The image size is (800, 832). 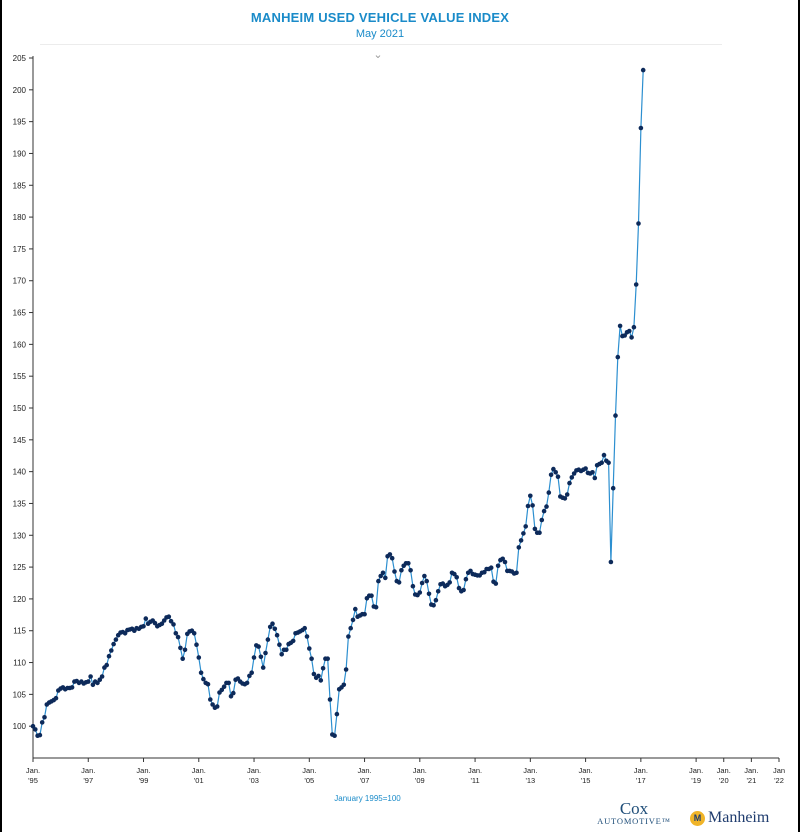 I want to click on x-tick-label: '97, so click(x=88, y=780).